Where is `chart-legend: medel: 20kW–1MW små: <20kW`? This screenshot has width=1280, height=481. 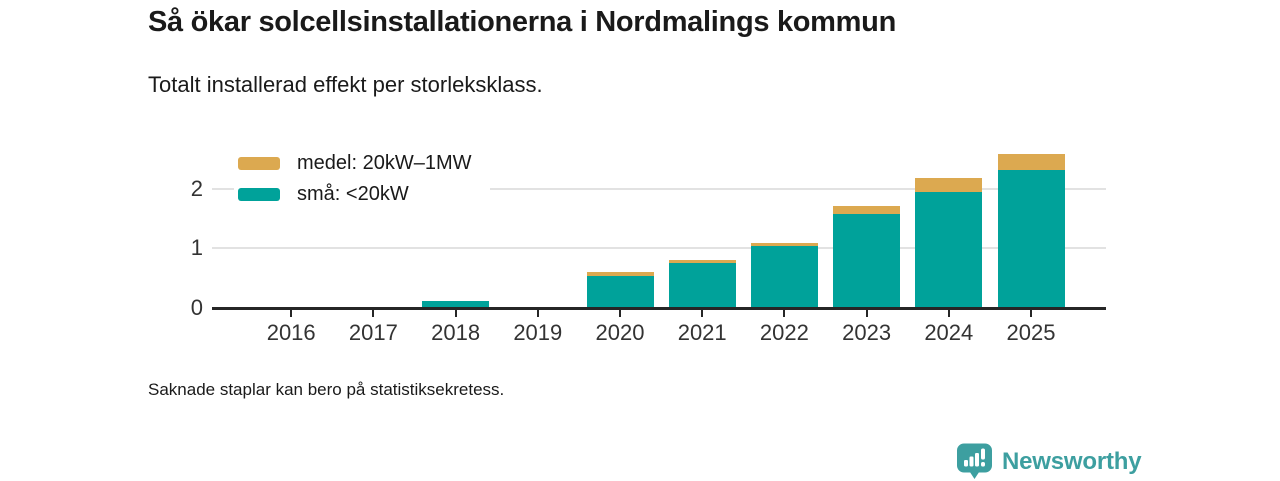
chart-legend: medel: 20kW–1MW små: <20kW is located at coordinates (362, 179).